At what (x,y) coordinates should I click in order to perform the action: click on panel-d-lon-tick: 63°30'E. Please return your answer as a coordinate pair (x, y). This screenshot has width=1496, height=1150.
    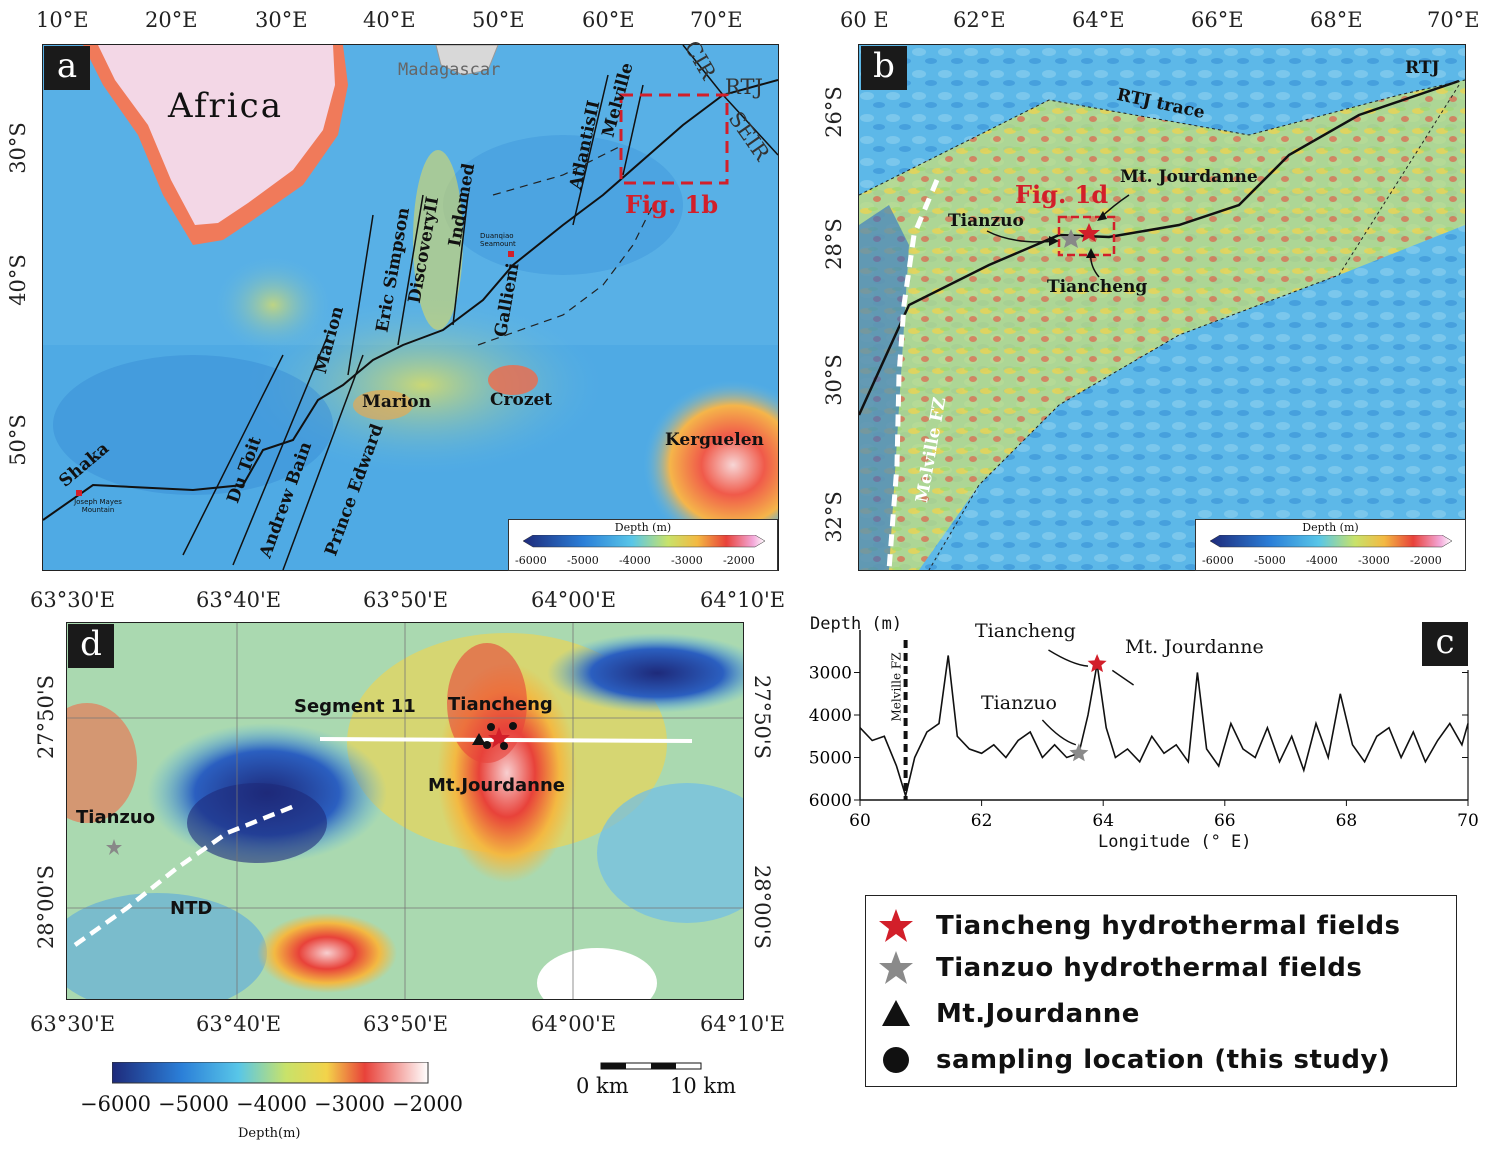
    Looking at the image, I should click on (73, 1024).